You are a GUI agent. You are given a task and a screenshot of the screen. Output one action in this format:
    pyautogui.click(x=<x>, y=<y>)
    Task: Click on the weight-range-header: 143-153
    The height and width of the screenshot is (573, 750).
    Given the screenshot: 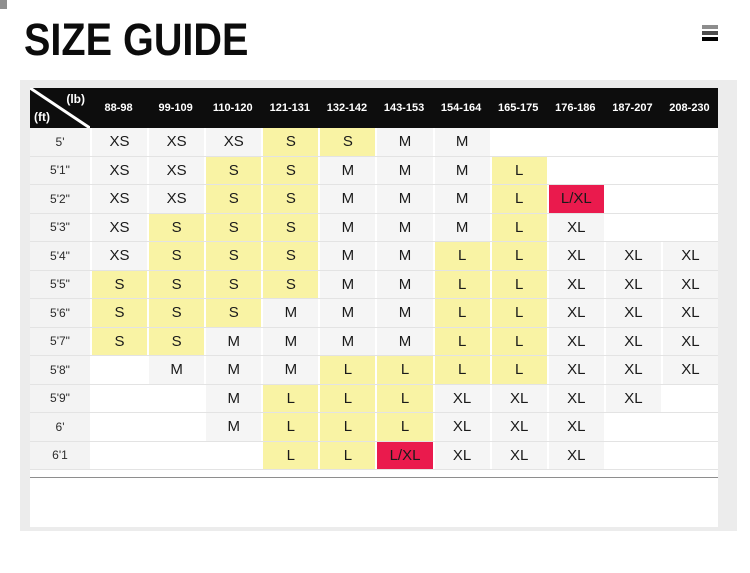 What is the action you would take?
    pyautogui.click(x=404, y=108)
    